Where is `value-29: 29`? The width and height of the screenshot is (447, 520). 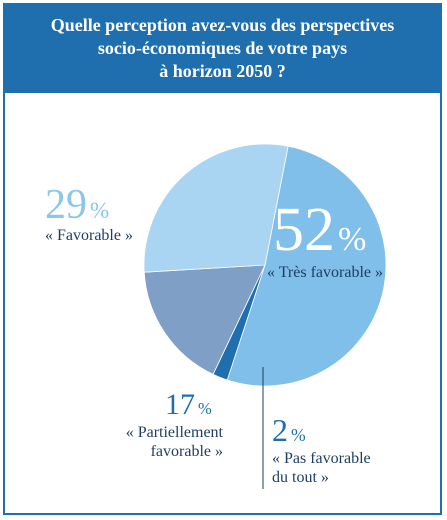 value-29: 29 is located at coordinates (66, 205).